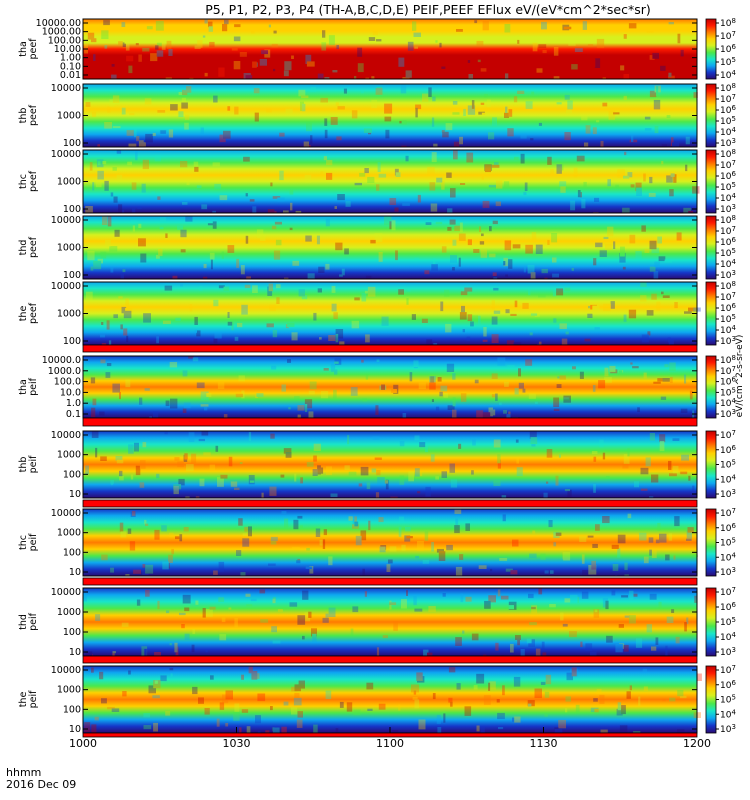 The width and height of the screenshot is (750, 800). Describe the element at coordinates (390, 464) in the screenshot. I see `panel-frame` at that location.